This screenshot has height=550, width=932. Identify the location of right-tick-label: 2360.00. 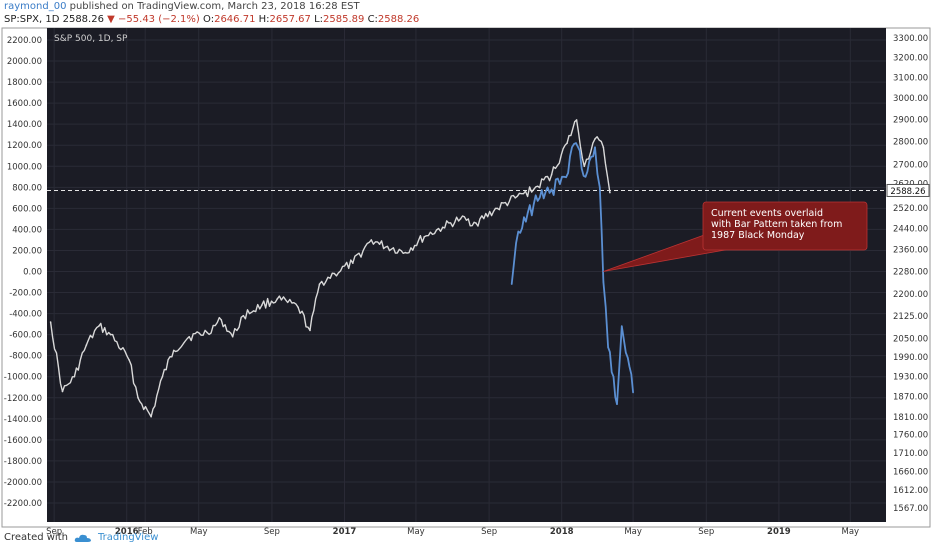
(910, 251).